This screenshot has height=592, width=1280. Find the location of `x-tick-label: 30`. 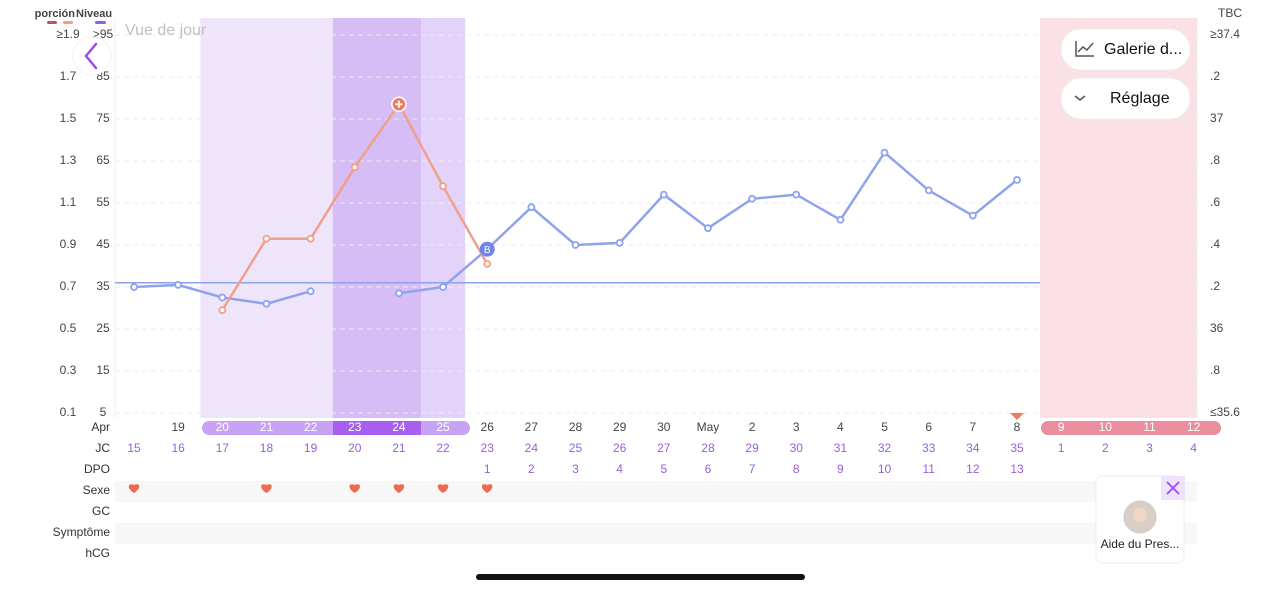

x-tick-label: 30 is located at coordinates (664, 427).